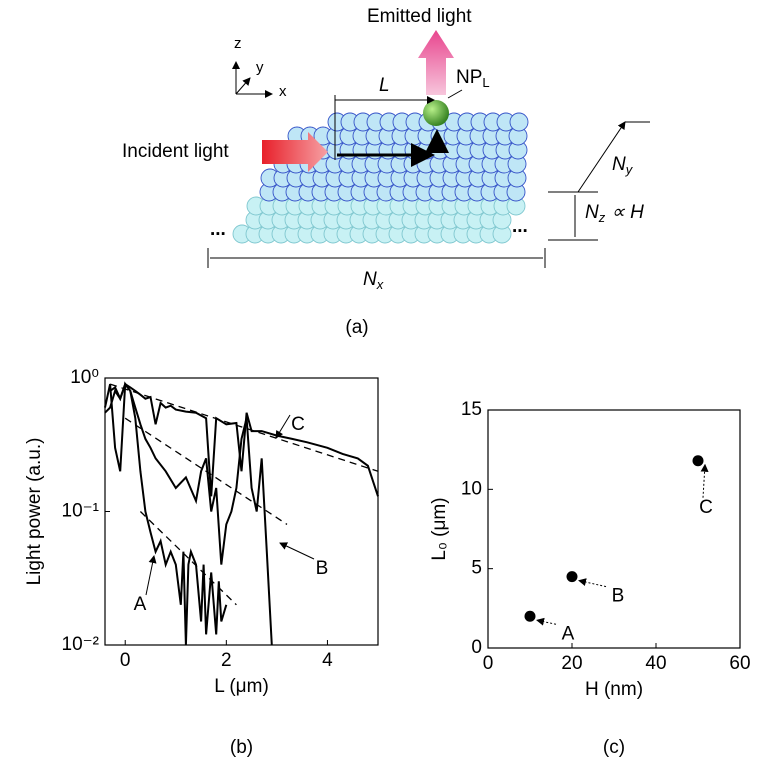 The width and height of the screenshot is (759, 781). Describe the element at coordinates (380, 178) in the screenshot. I see `nanoparticle-film` at that location.